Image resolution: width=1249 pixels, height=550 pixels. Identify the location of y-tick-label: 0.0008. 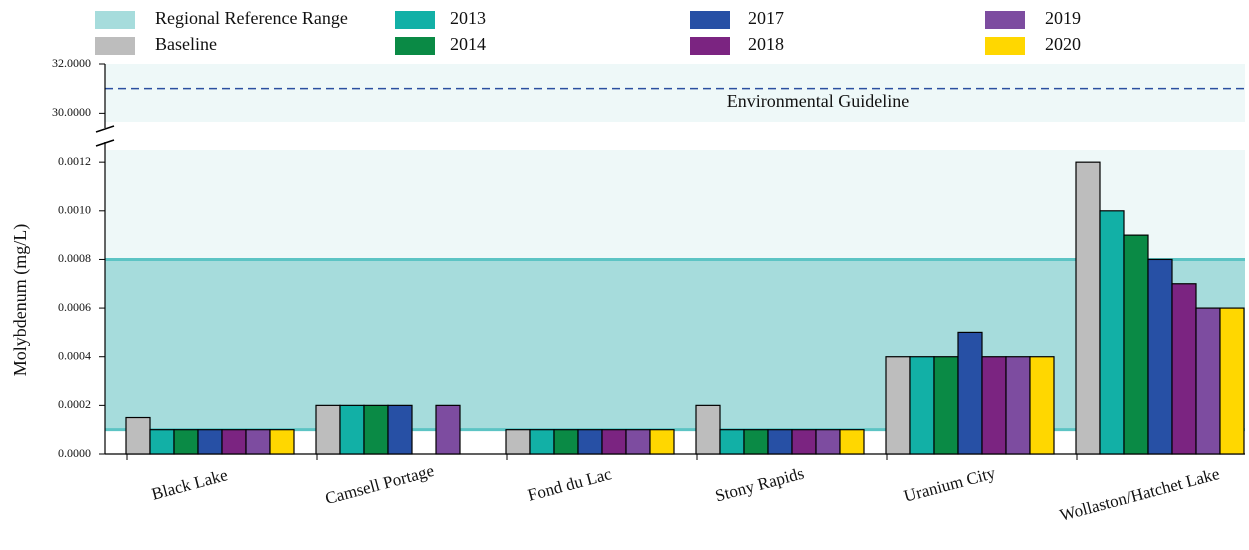
(74, 258).